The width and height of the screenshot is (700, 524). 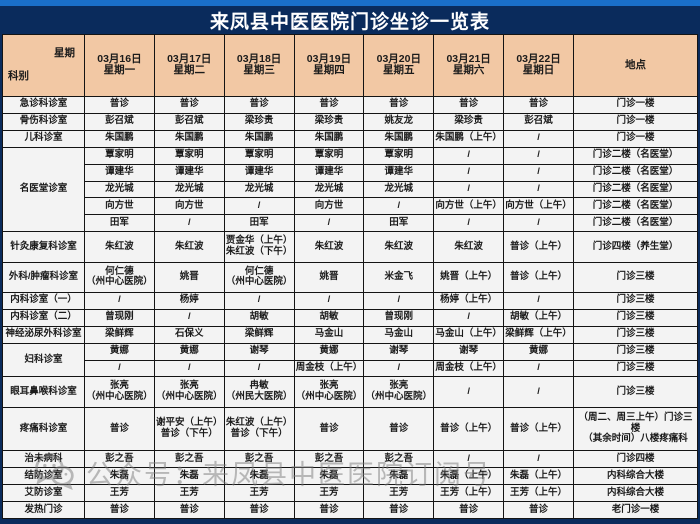 What do you see at coordinates (399, 138) in the screenshot?
I see `schedule-cell: 朱国鹏` at bounding box center [399, 138].